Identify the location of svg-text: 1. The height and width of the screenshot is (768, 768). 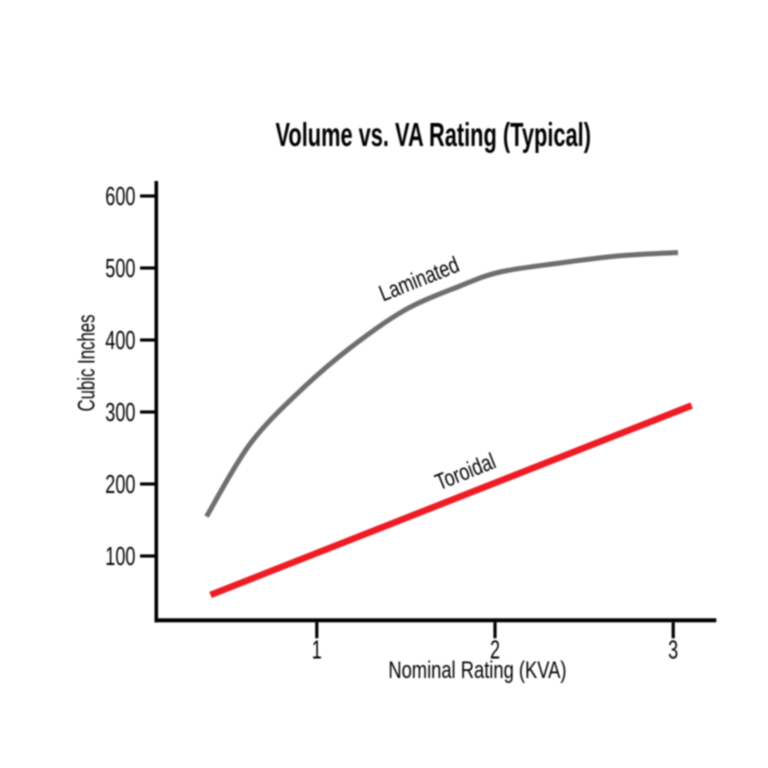
(317, 650).